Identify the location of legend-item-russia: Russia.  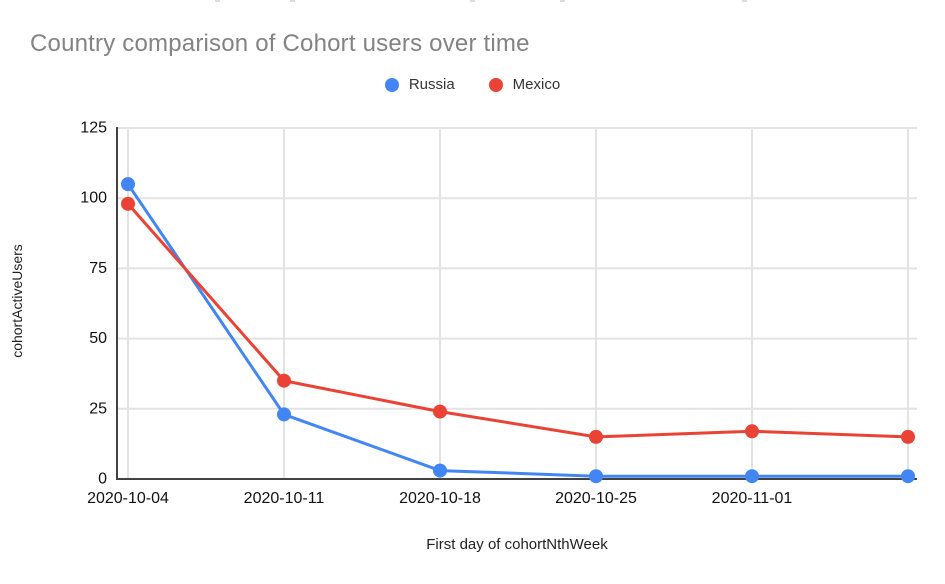
(419, 84).